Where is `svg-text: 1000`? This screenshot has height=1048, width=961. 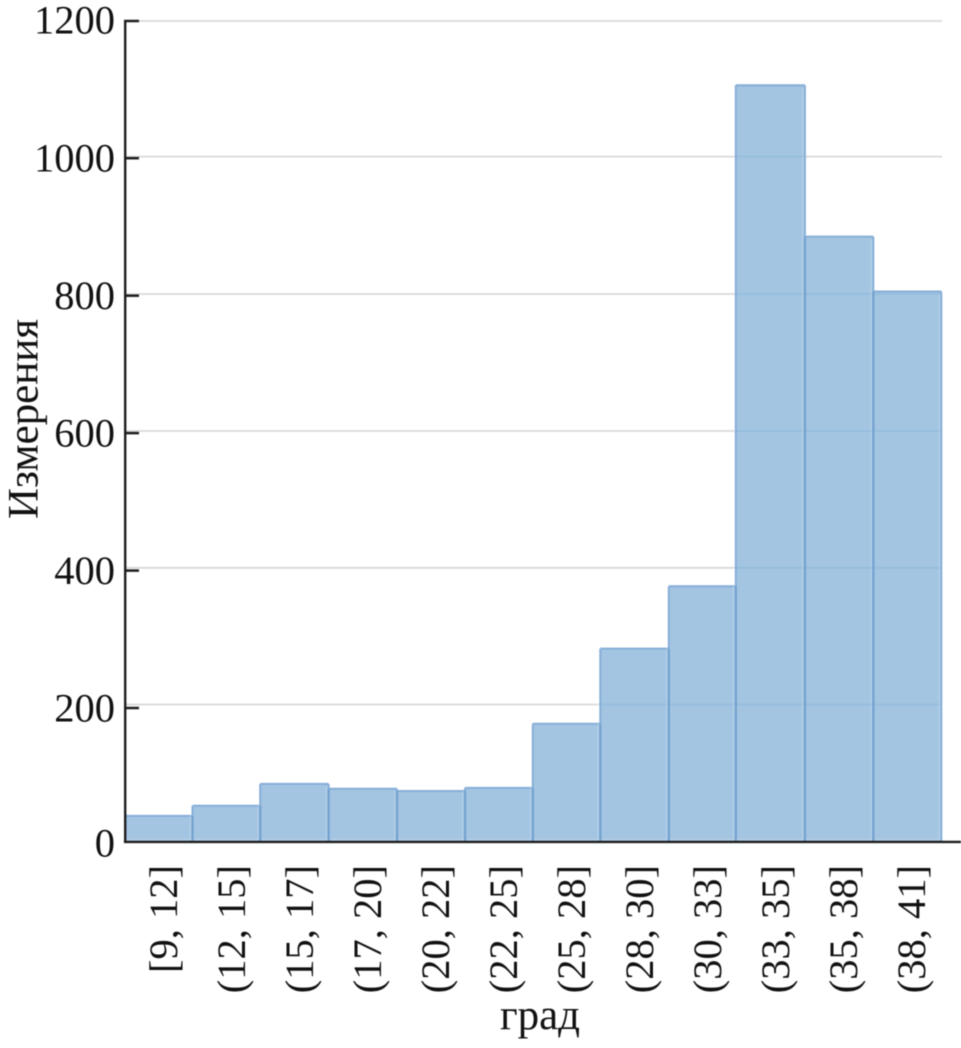 svg-text: 1000 is located at coordinates (74, 157).